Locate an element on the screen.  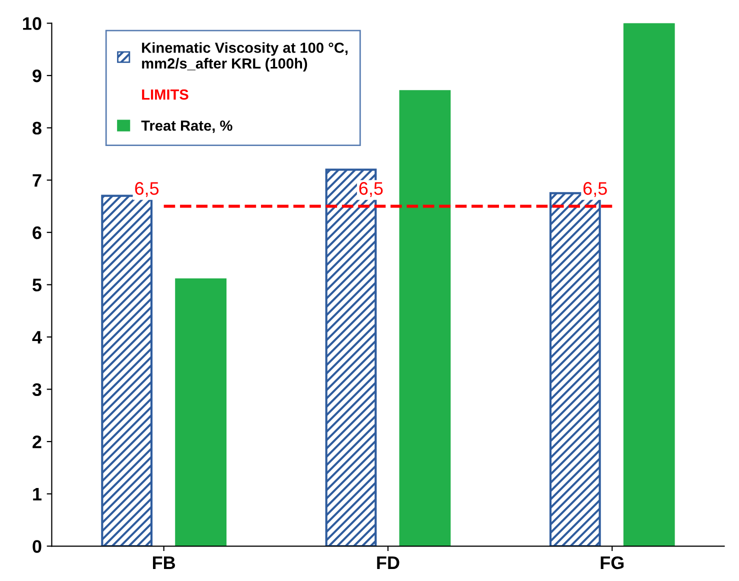
x-tick-label: FD is located at coordinates (388, 562).